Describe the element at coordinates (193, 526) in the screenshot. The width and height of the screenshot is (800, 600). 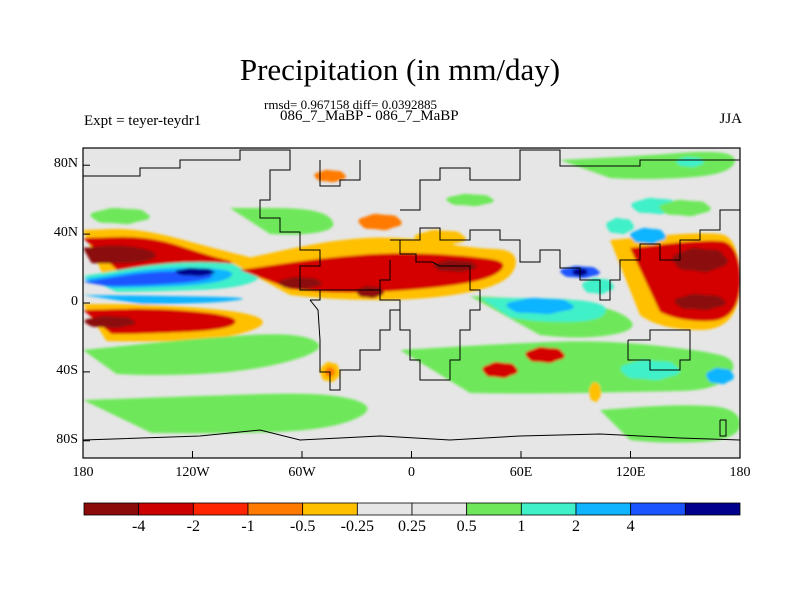
I see `colorbar-label: -2` at that location.